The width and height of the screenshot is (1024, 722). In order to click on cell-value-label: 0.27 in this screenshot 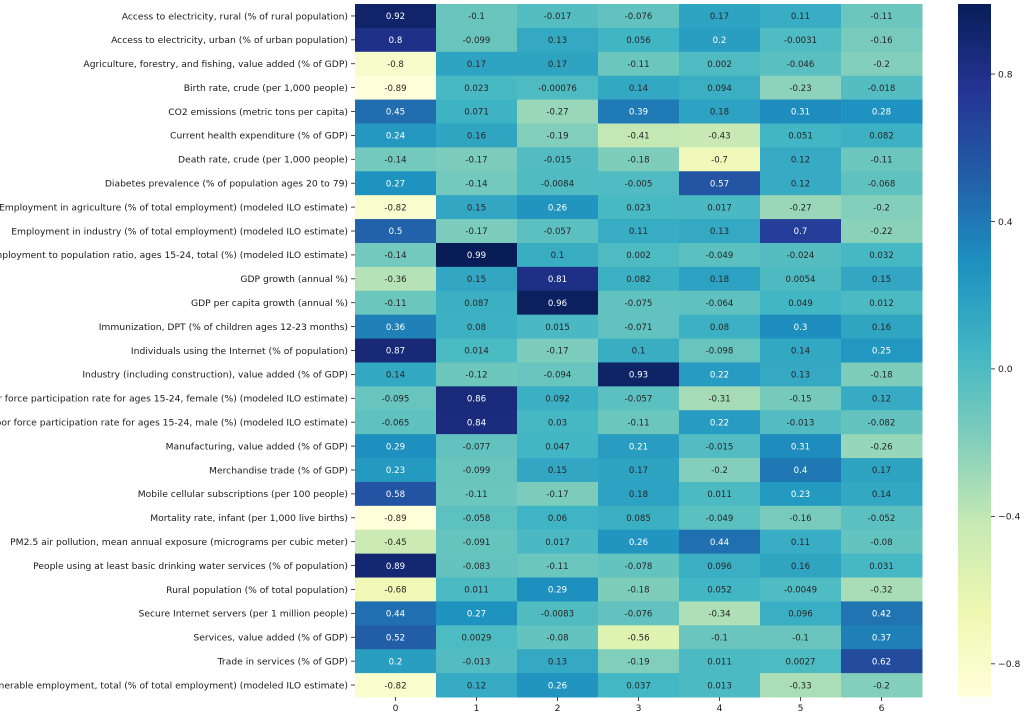, I will do `click(395, 184)`.